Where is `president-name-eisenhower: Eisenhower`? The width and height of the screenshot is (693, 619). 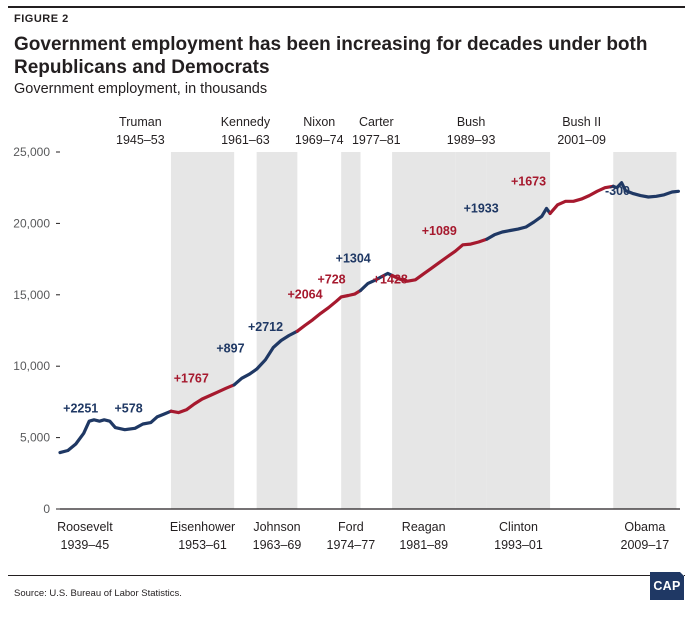 president-name-eisenhower: Eisenhower is located at coordinates (202, 527).